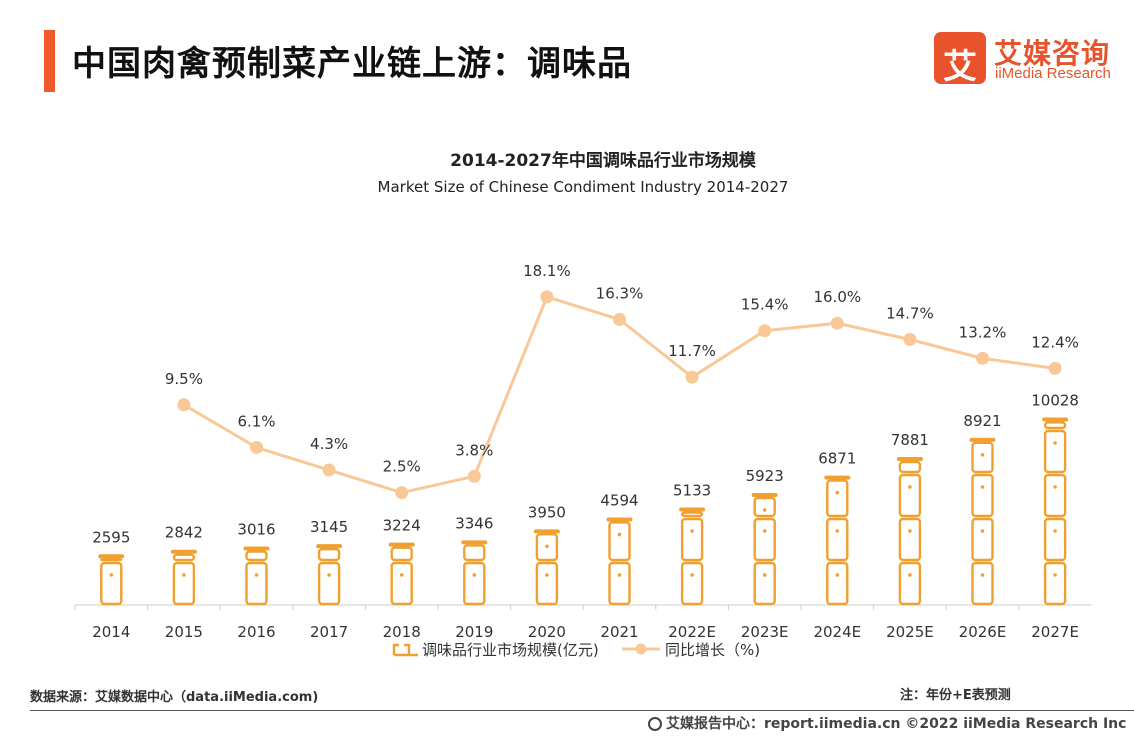 The image size is (1134, 737). What do you see at coordinates (620, 293) in the screenshot?
I see `growth-label: 16.3%` at bounding box center [620, 293].